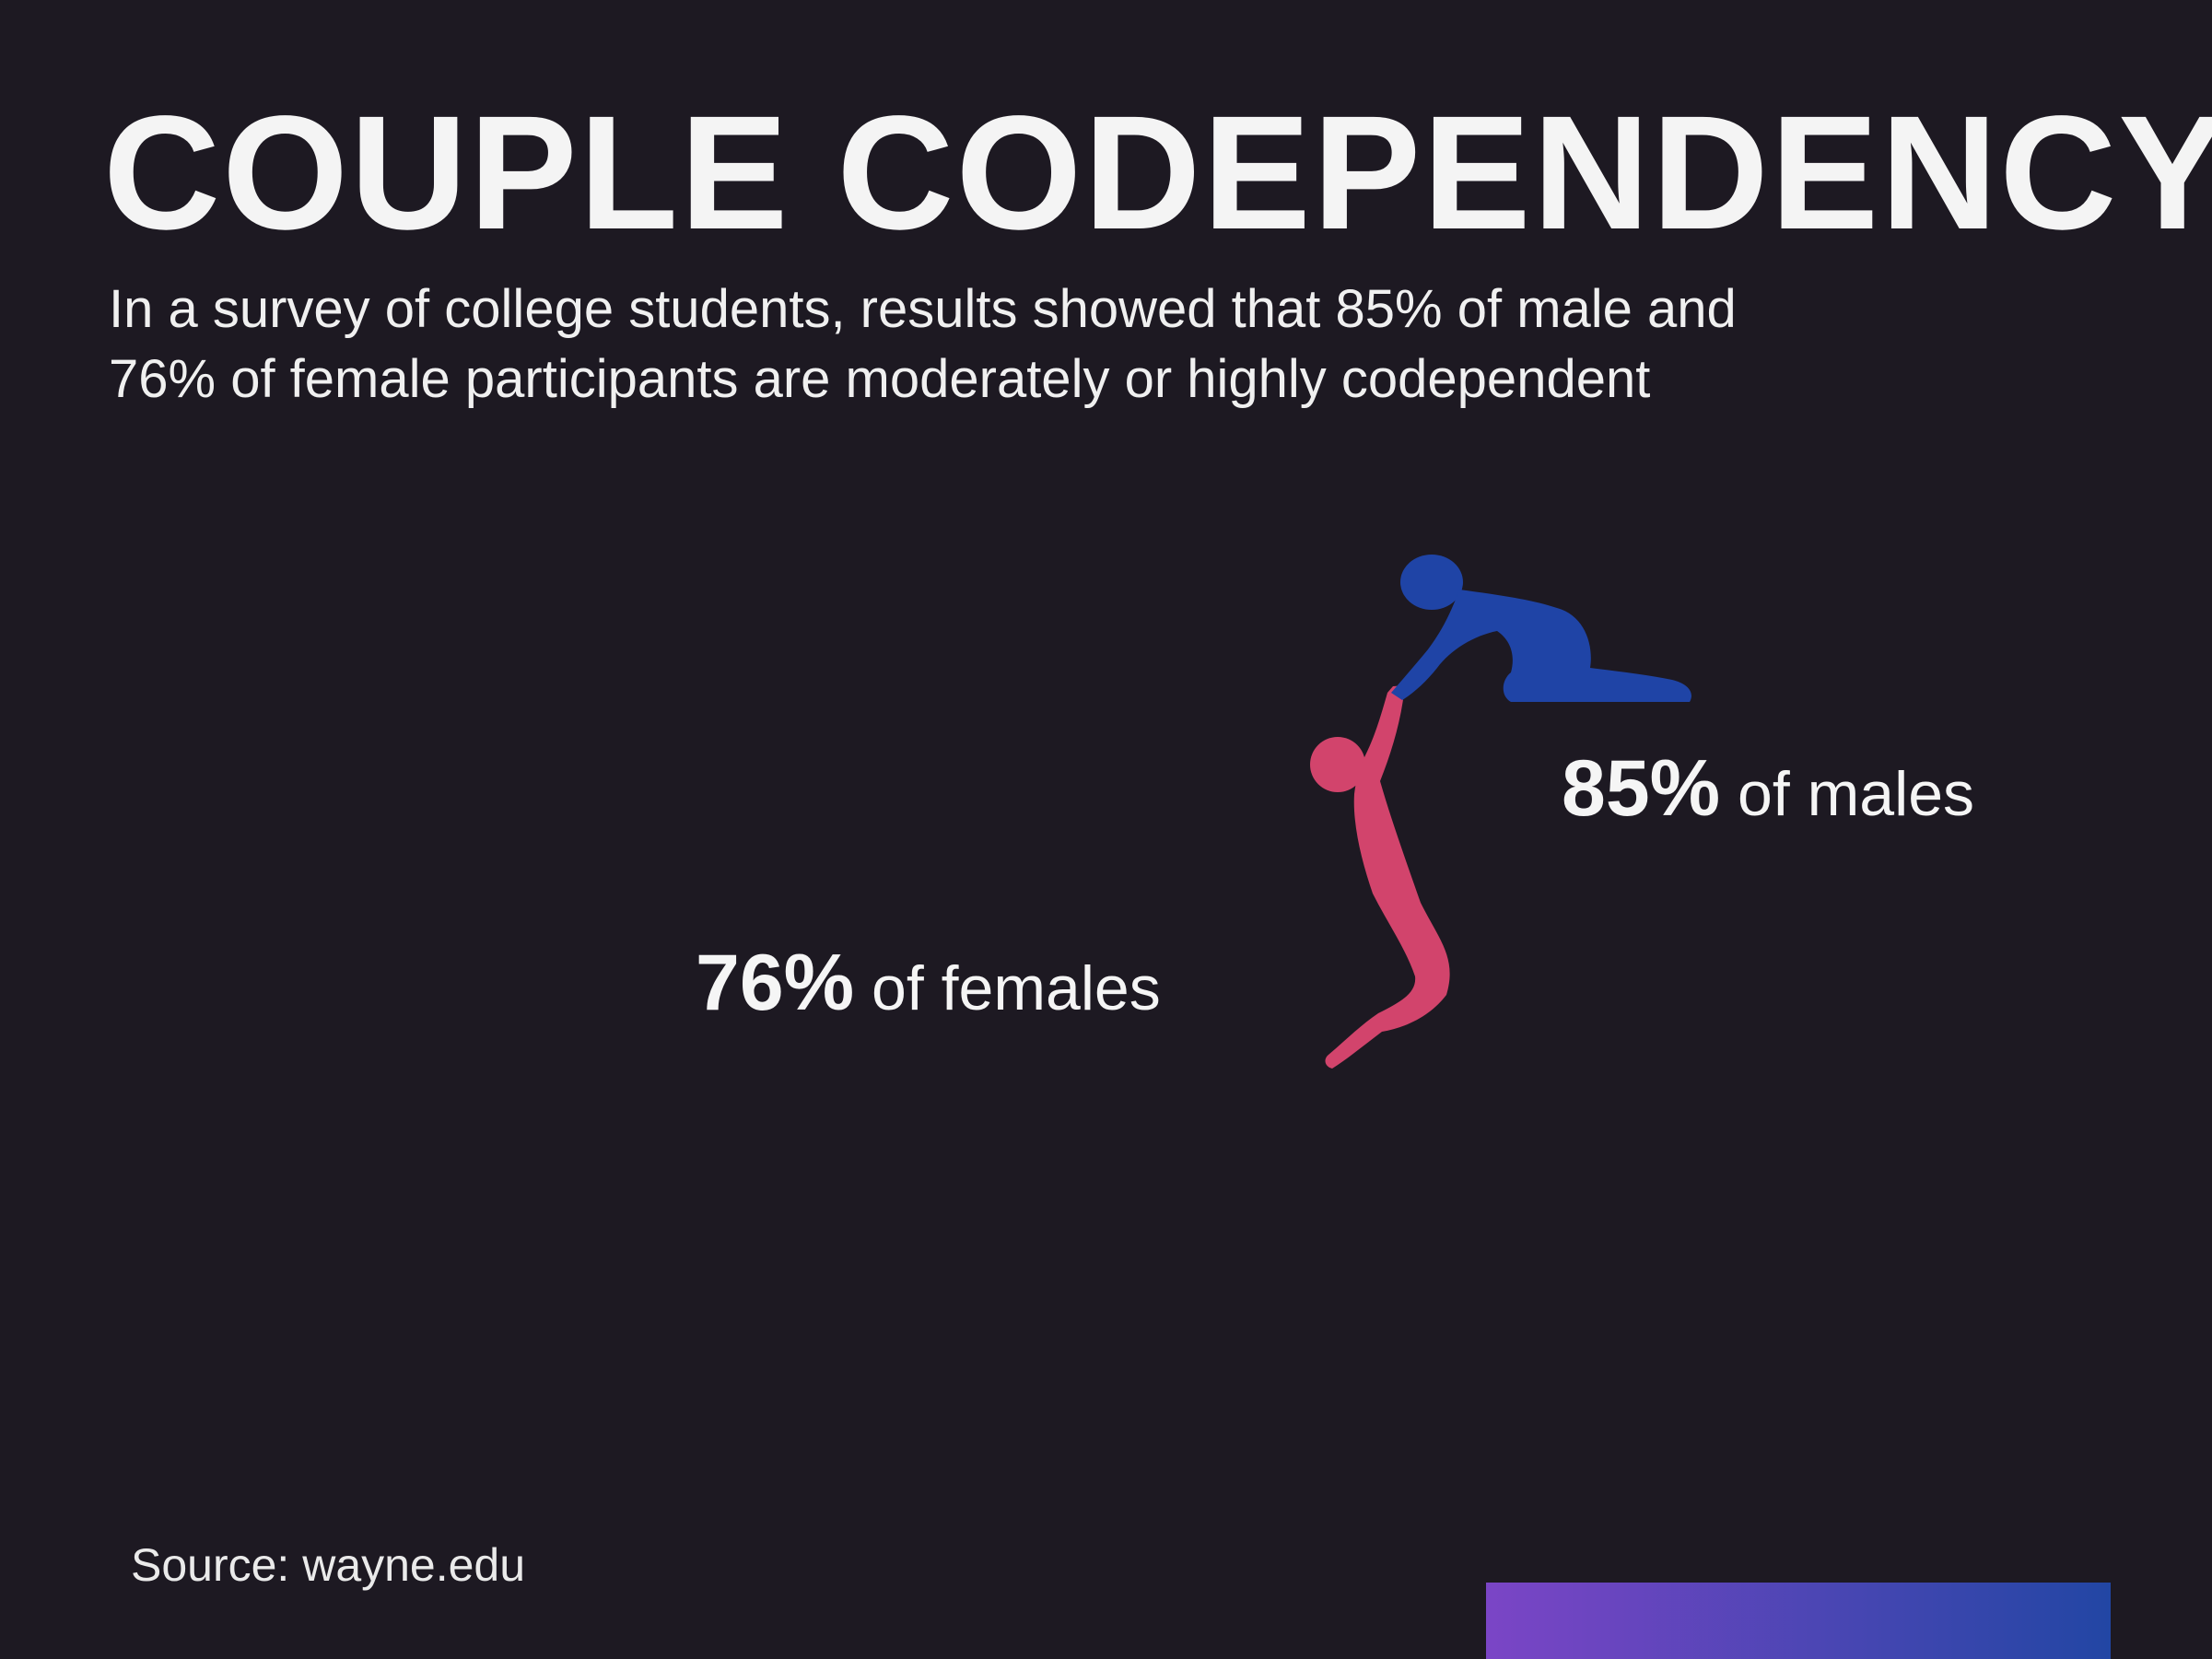  I want to click on bar-label-males: 85% of males, so click(1768, 788).